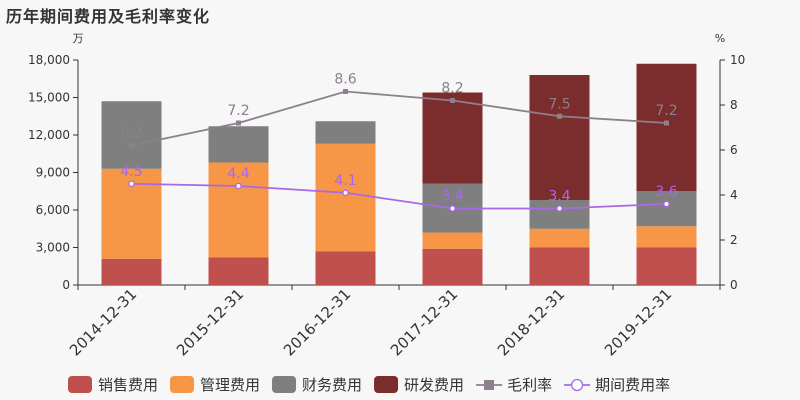 The height and width of the screenshot is (400, 800). Describe the element at coordinates (434, 385) in the screenshot. I see `legend-label-研发费用: 研发费用` at that location.